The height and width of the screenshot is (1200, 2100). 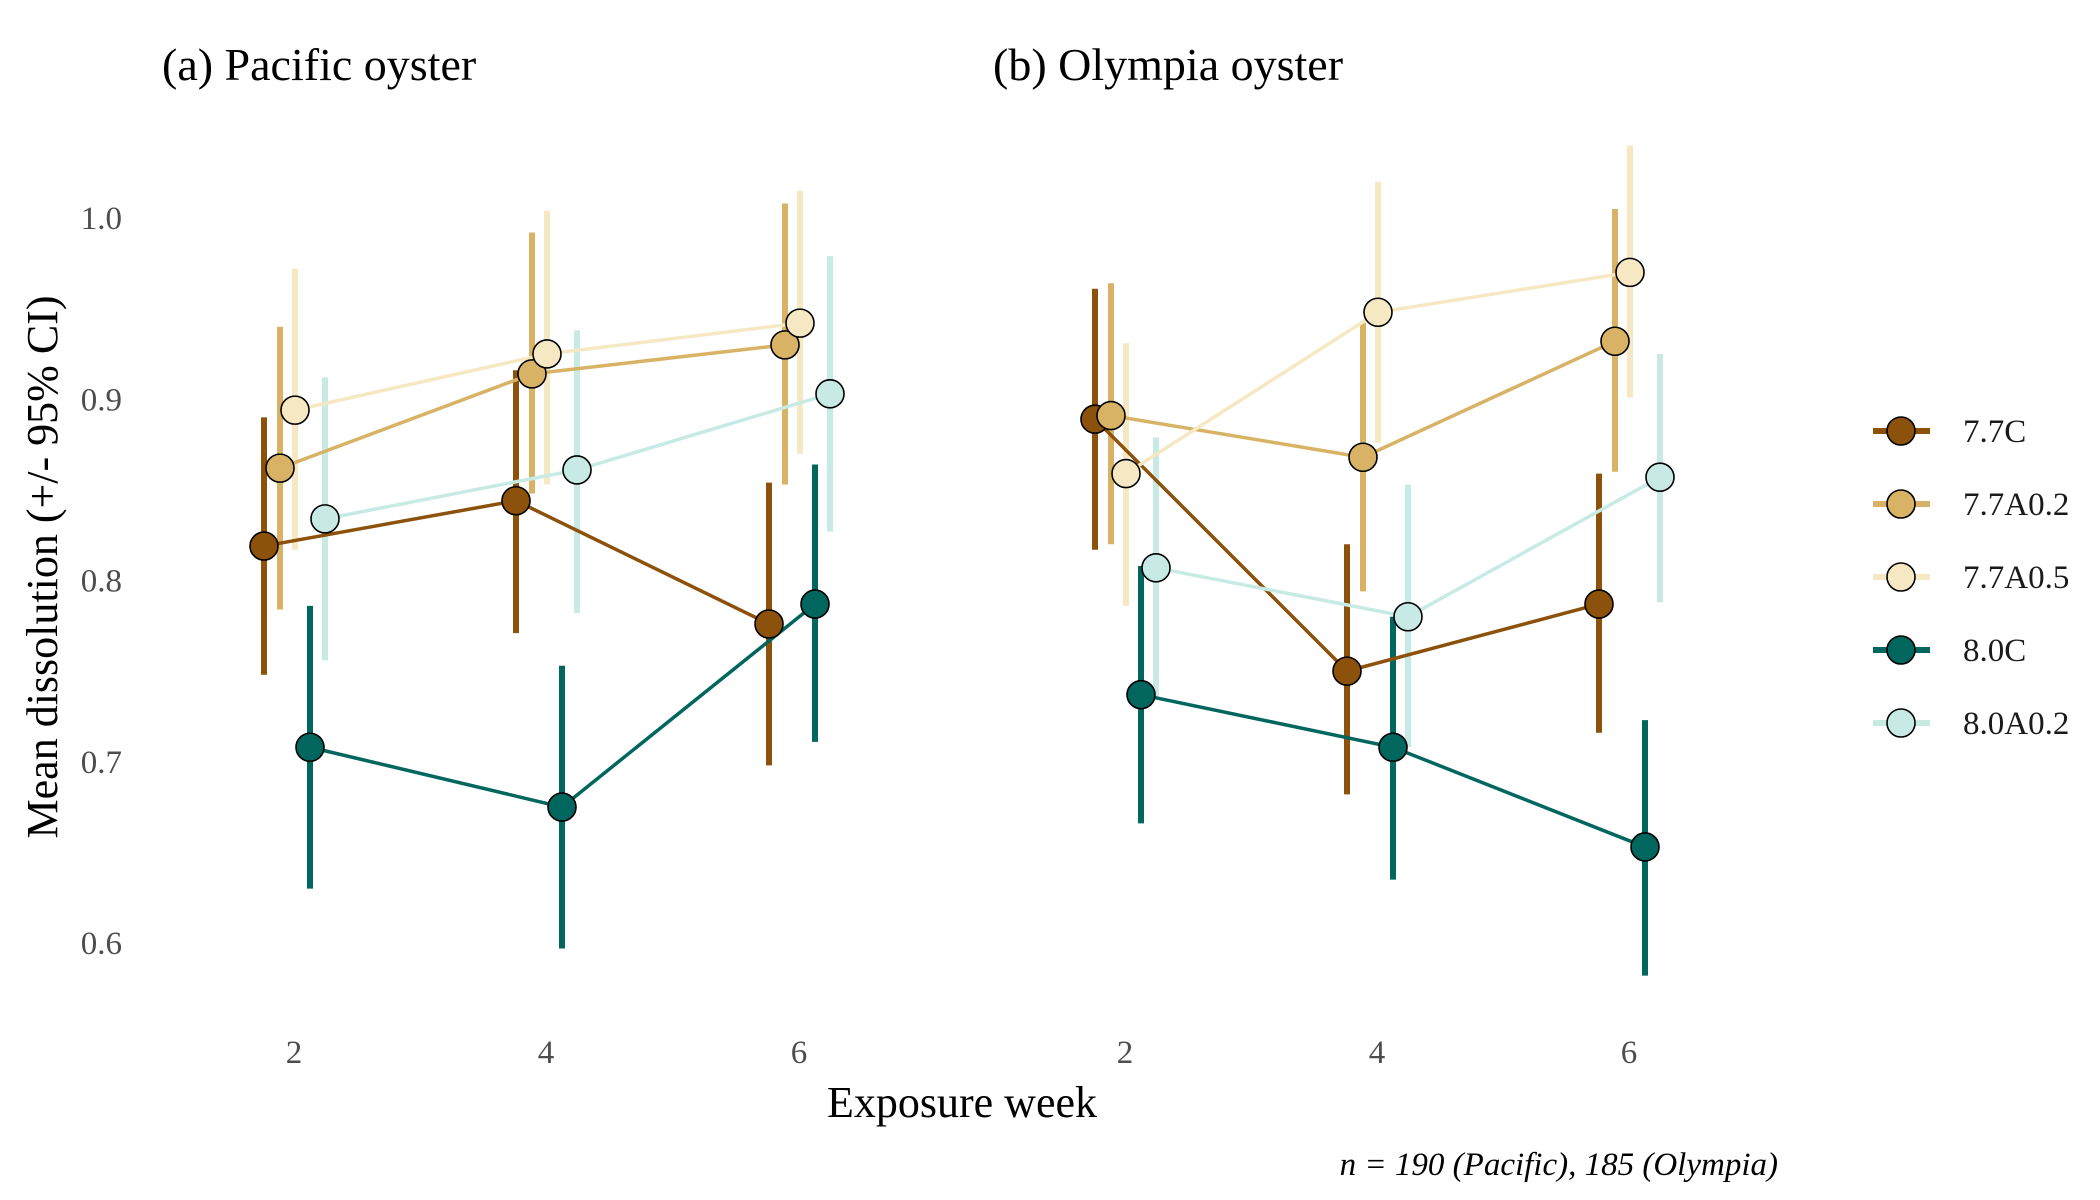 What do you see at coordinates (1901, 650) in the screenshot?
I see `legend-key-point-8-0c` at bounding box center [1901, 650].